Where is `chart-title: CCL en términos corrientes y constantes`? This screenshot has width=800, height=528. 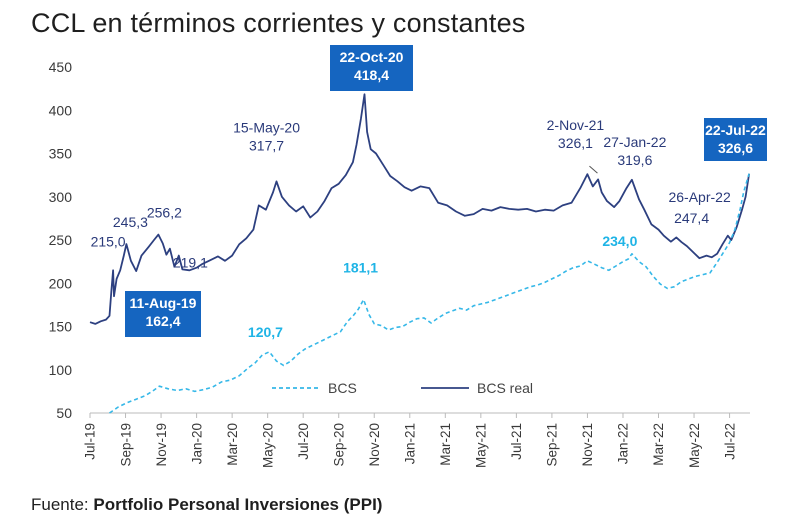 chart-title: CCL en términos corrientes y constantes is located at coordinates (278, 23).